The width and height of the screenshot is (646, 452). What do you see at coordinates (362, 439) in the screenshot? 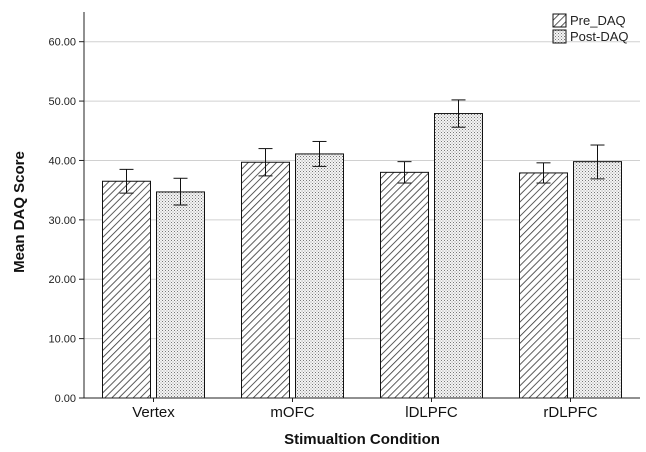
I see `x-axis-title: Stimualtion Condition` at bounding box center [362, 439].